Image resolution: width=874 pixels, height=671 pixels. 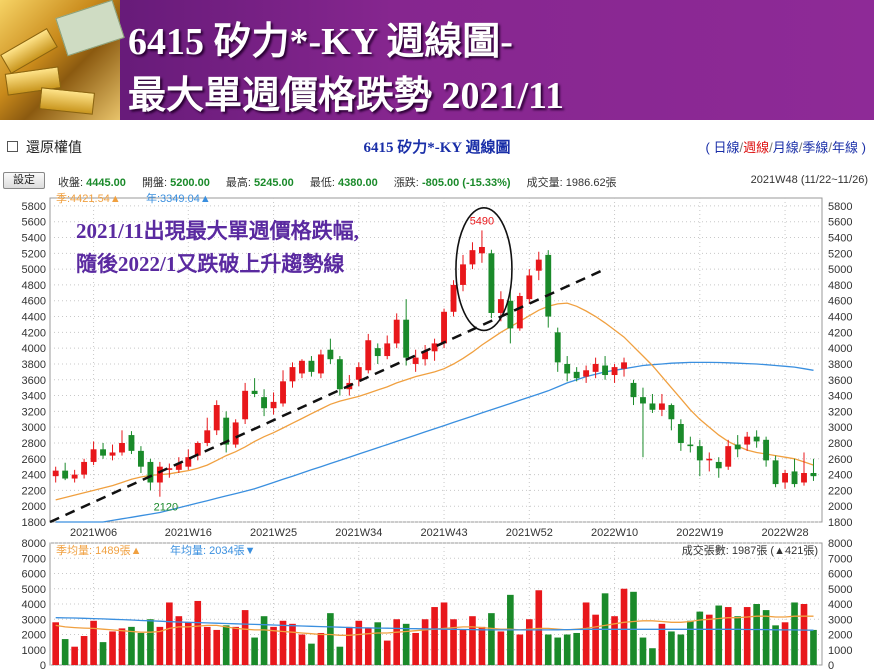 I want to click on volume-tick-label: 5000, so click(x=34, y=590).